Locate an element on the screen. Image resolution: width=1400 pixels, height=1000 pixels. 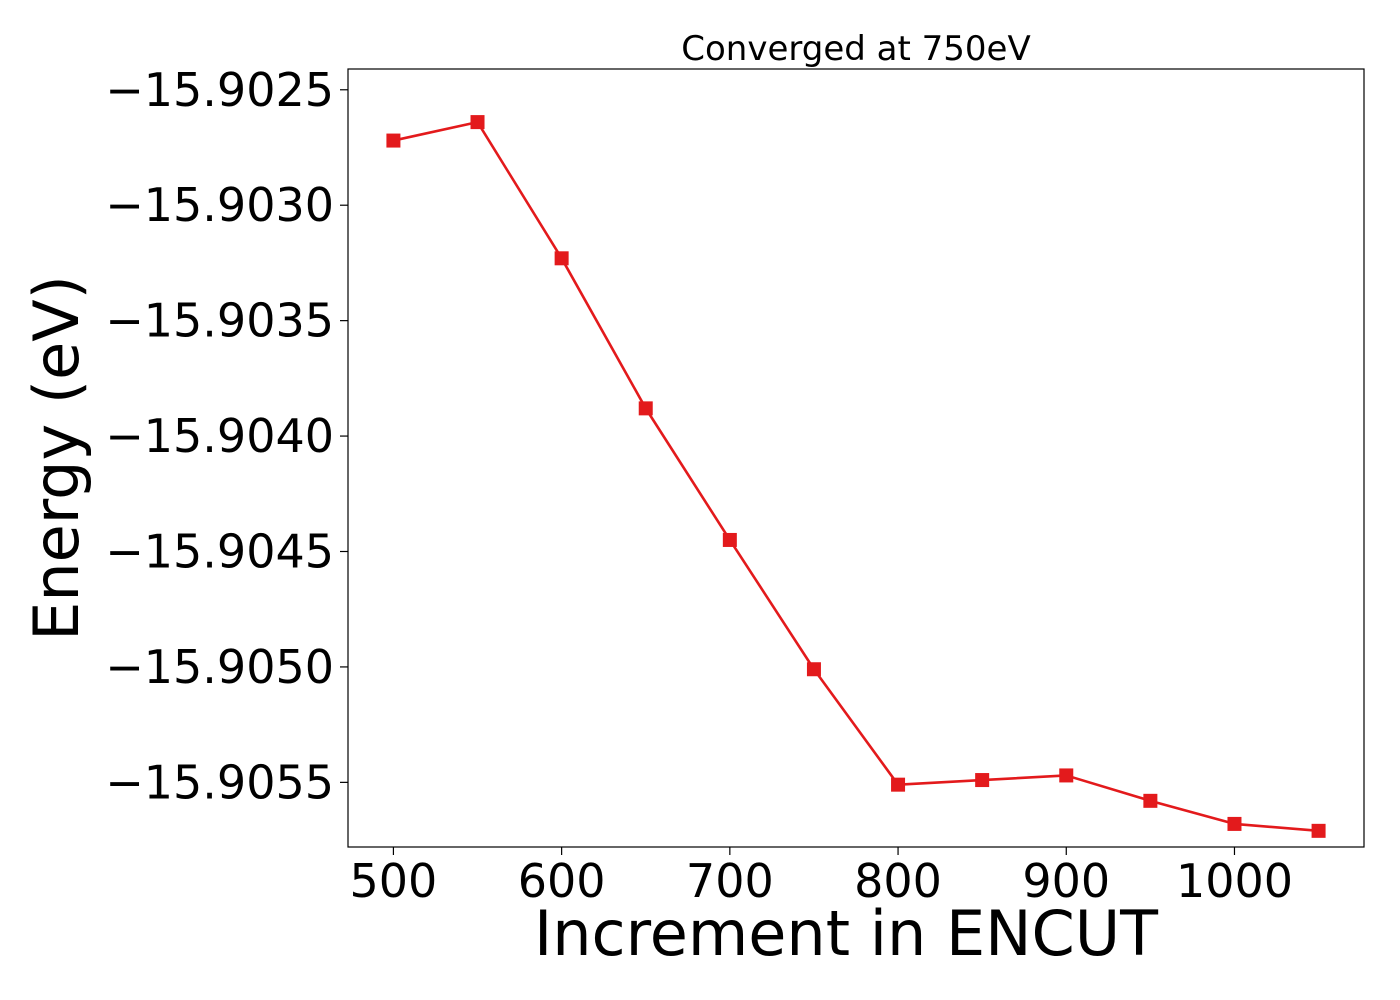
y-tick-label: −15.9045 is located at coordinates (219, 551).